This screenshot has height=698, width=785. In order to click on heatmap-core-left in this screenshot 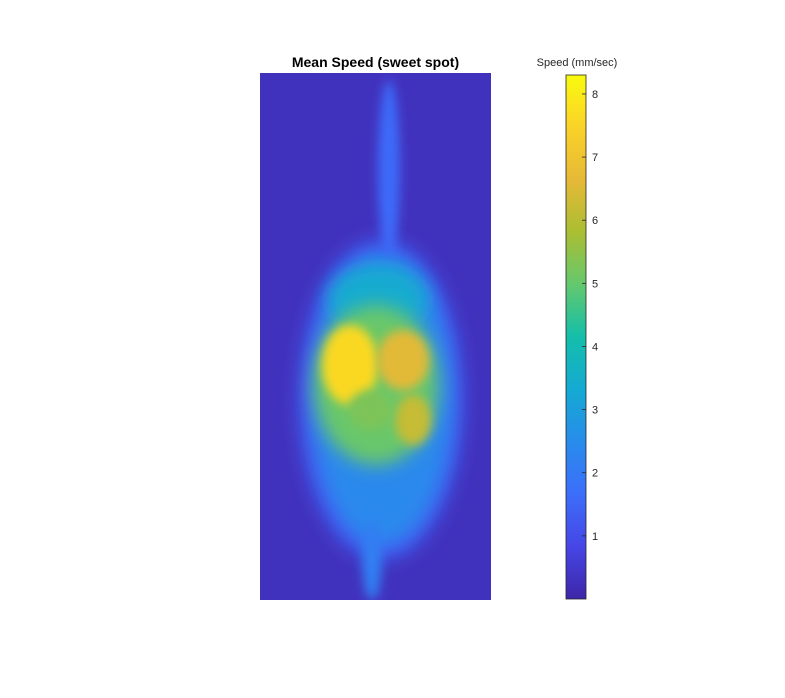, I will do `click(350, 365)`.